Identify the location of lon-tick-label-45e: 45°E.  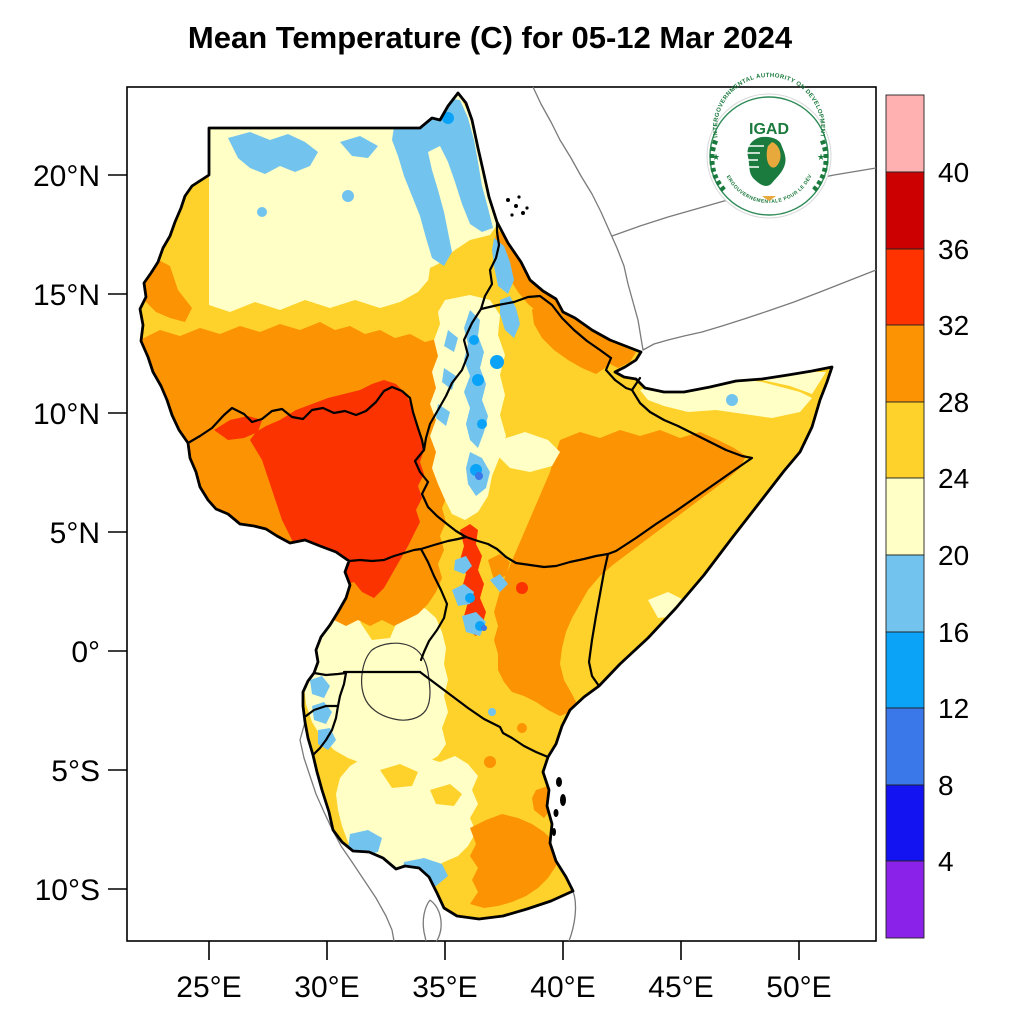
(680, 987).